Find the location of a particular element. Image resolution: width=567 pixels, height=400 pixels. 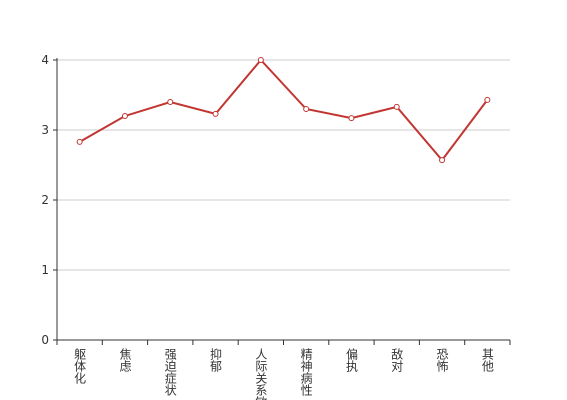

x-tick-label: 躯体化 is located at coordinates (80, 366).